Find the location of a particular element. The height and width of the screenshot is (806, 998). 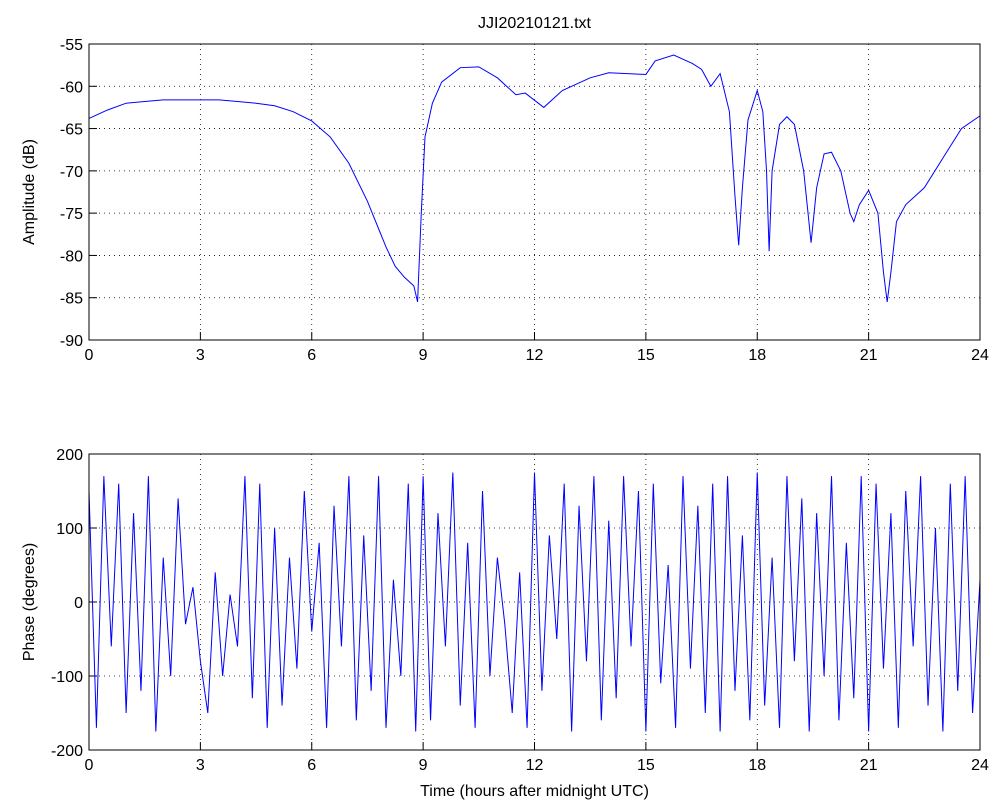

y-tick-label: -65 is located at coordinates (71, 130).